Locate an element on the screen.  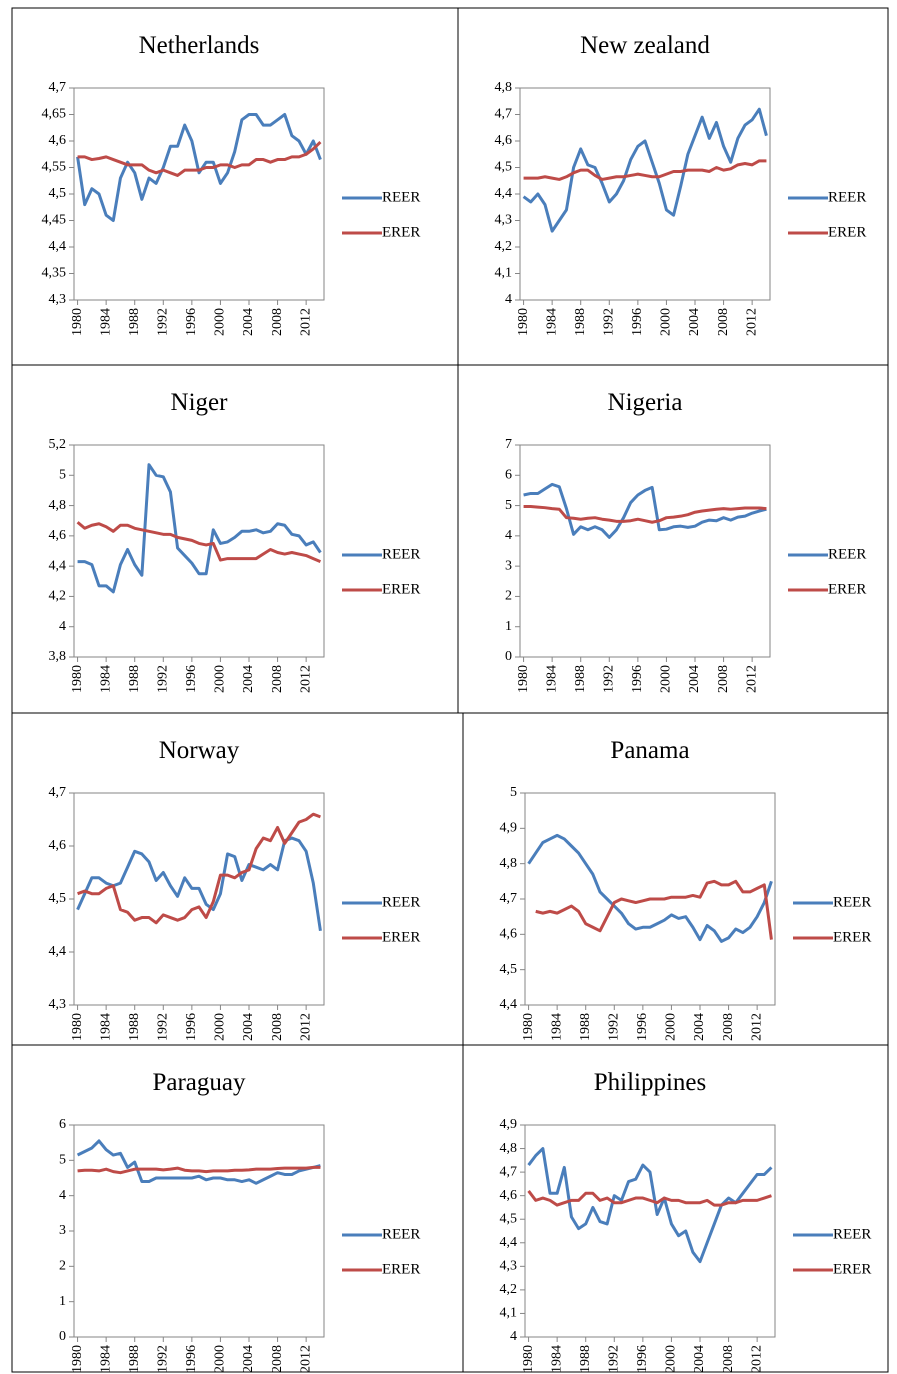
y-tick-label: 4,35 is located at coordinates (54, 273).